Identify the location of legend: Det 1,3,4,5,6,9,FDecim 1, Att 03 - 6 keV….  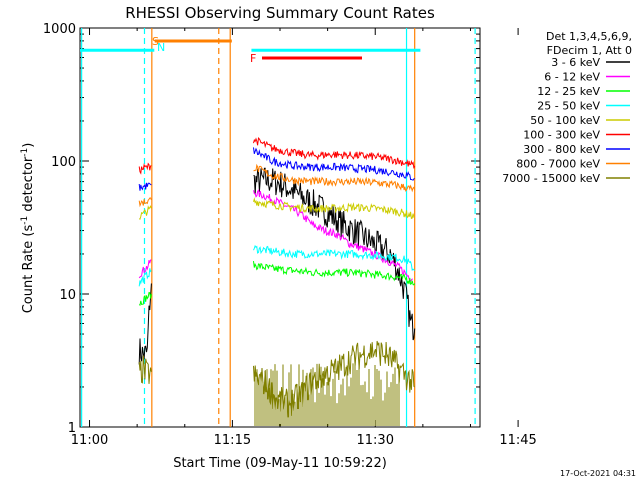
(567, 107).